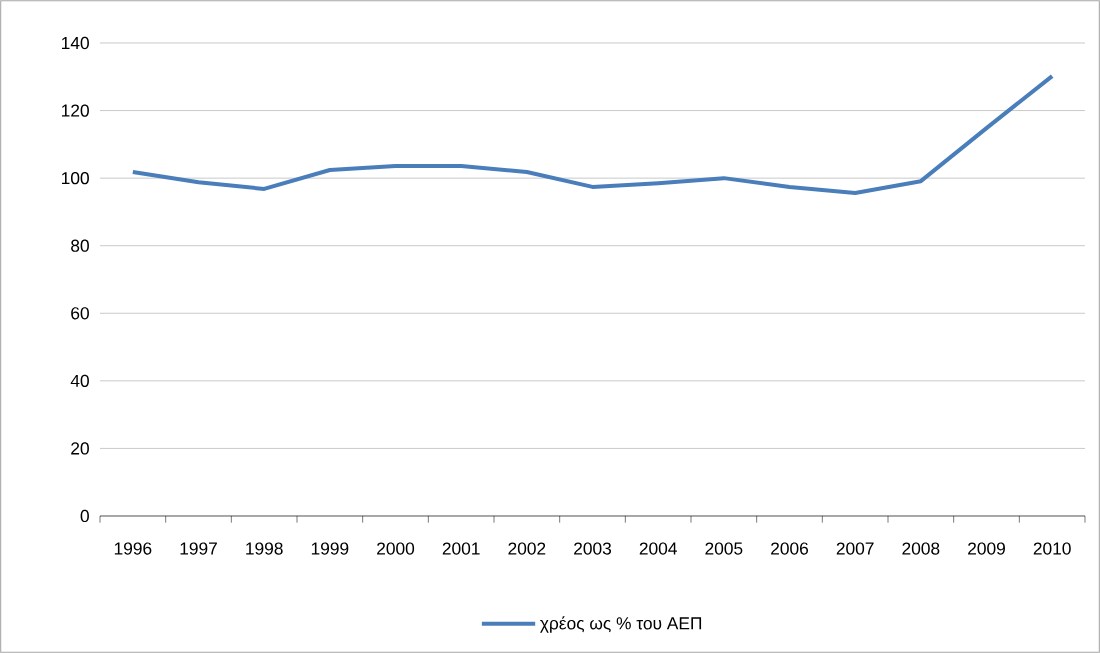 The image size is (1100, 653). What do you see at coordinates (80, 448) in the screenshot?
I see `y-tick-label: 20` at bounding box center [80, 448].